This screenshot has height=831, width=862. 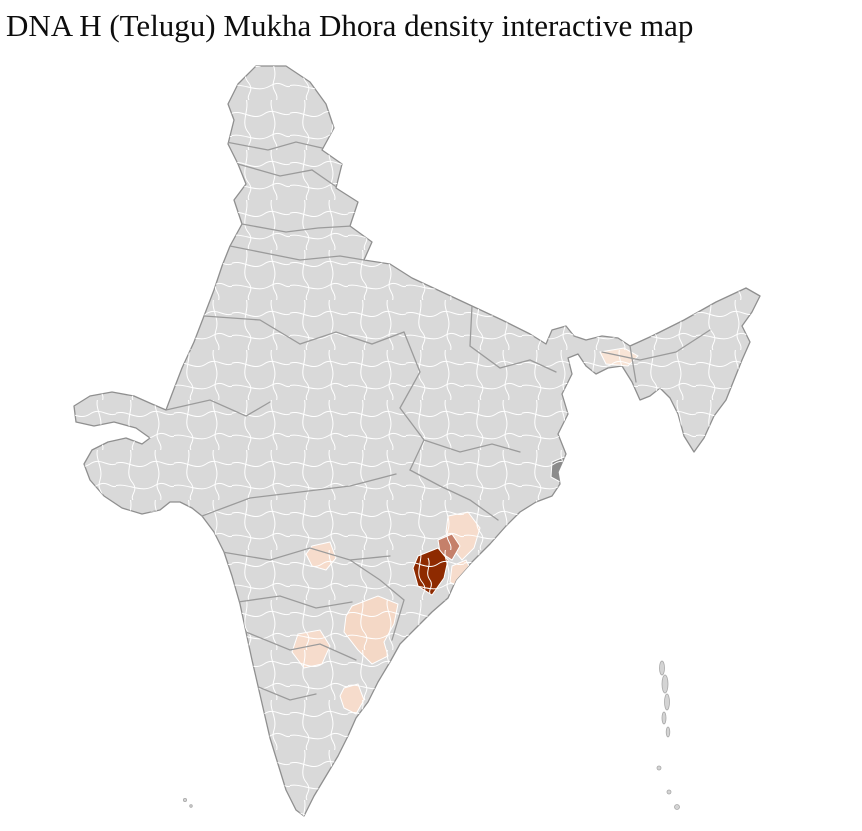 I want to click on islands-group, so click(x=431, y=735).